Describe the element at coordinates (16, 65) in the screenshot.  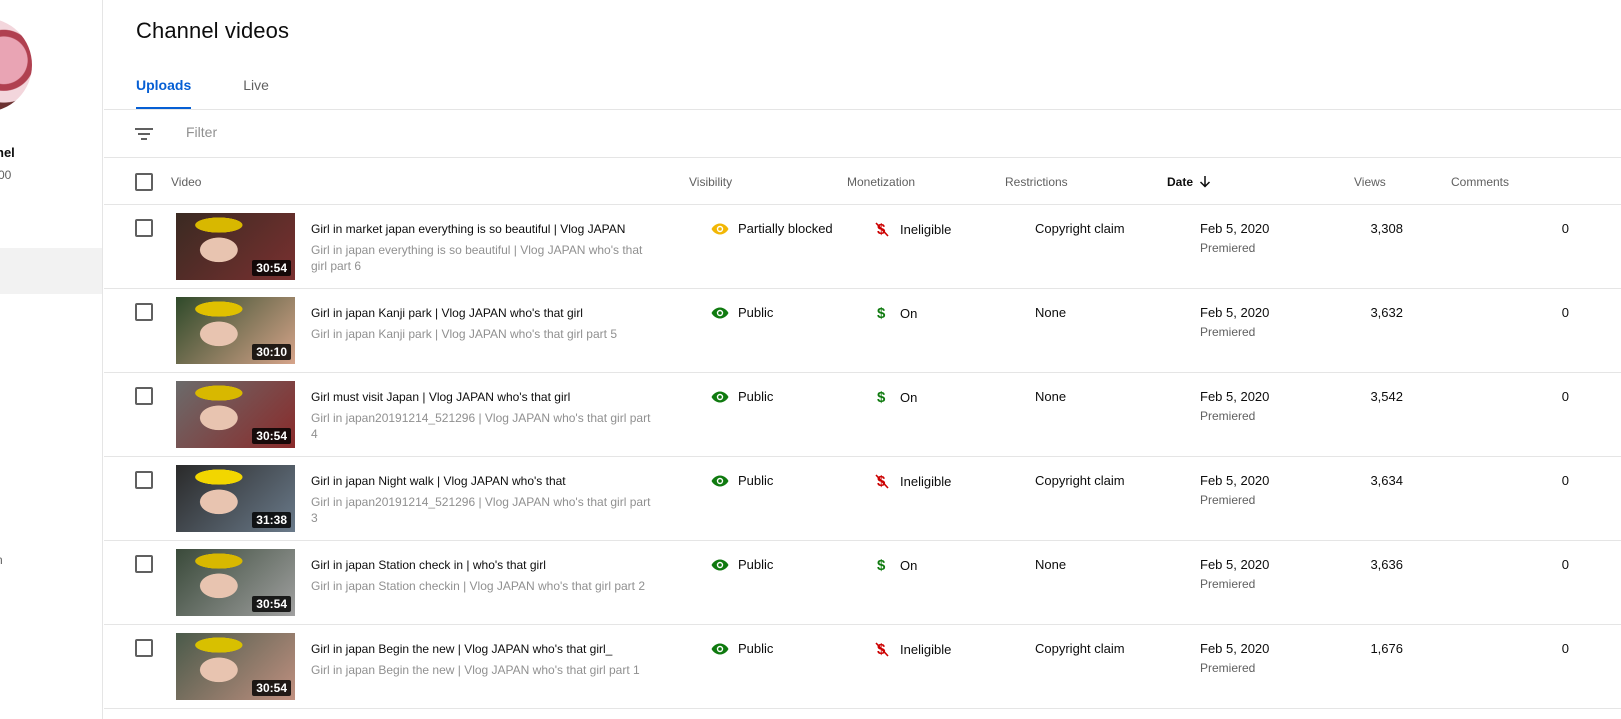
I see `channel-avatar` at that location.